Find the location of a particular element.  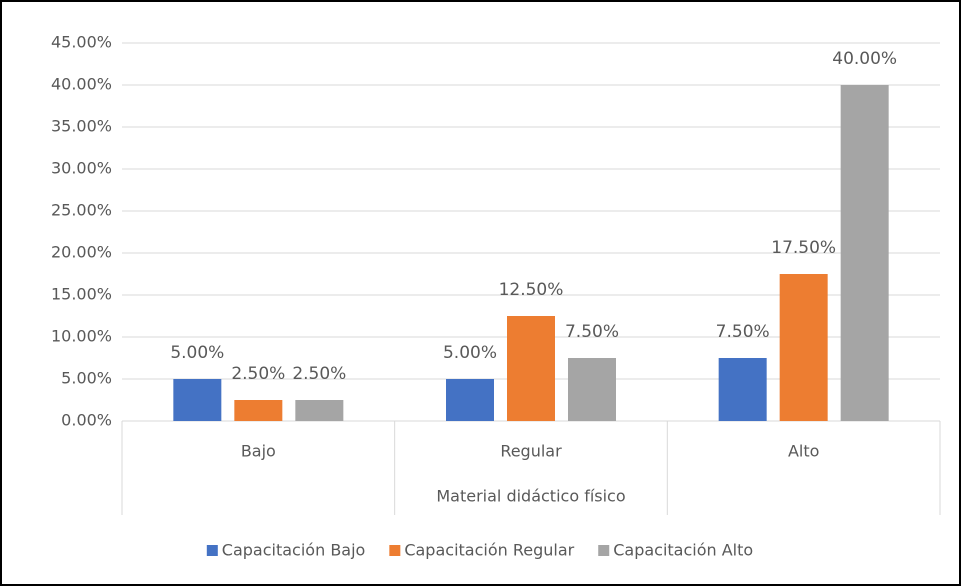

y-tick-label: 45.00% is located at coordinates (81, 42).